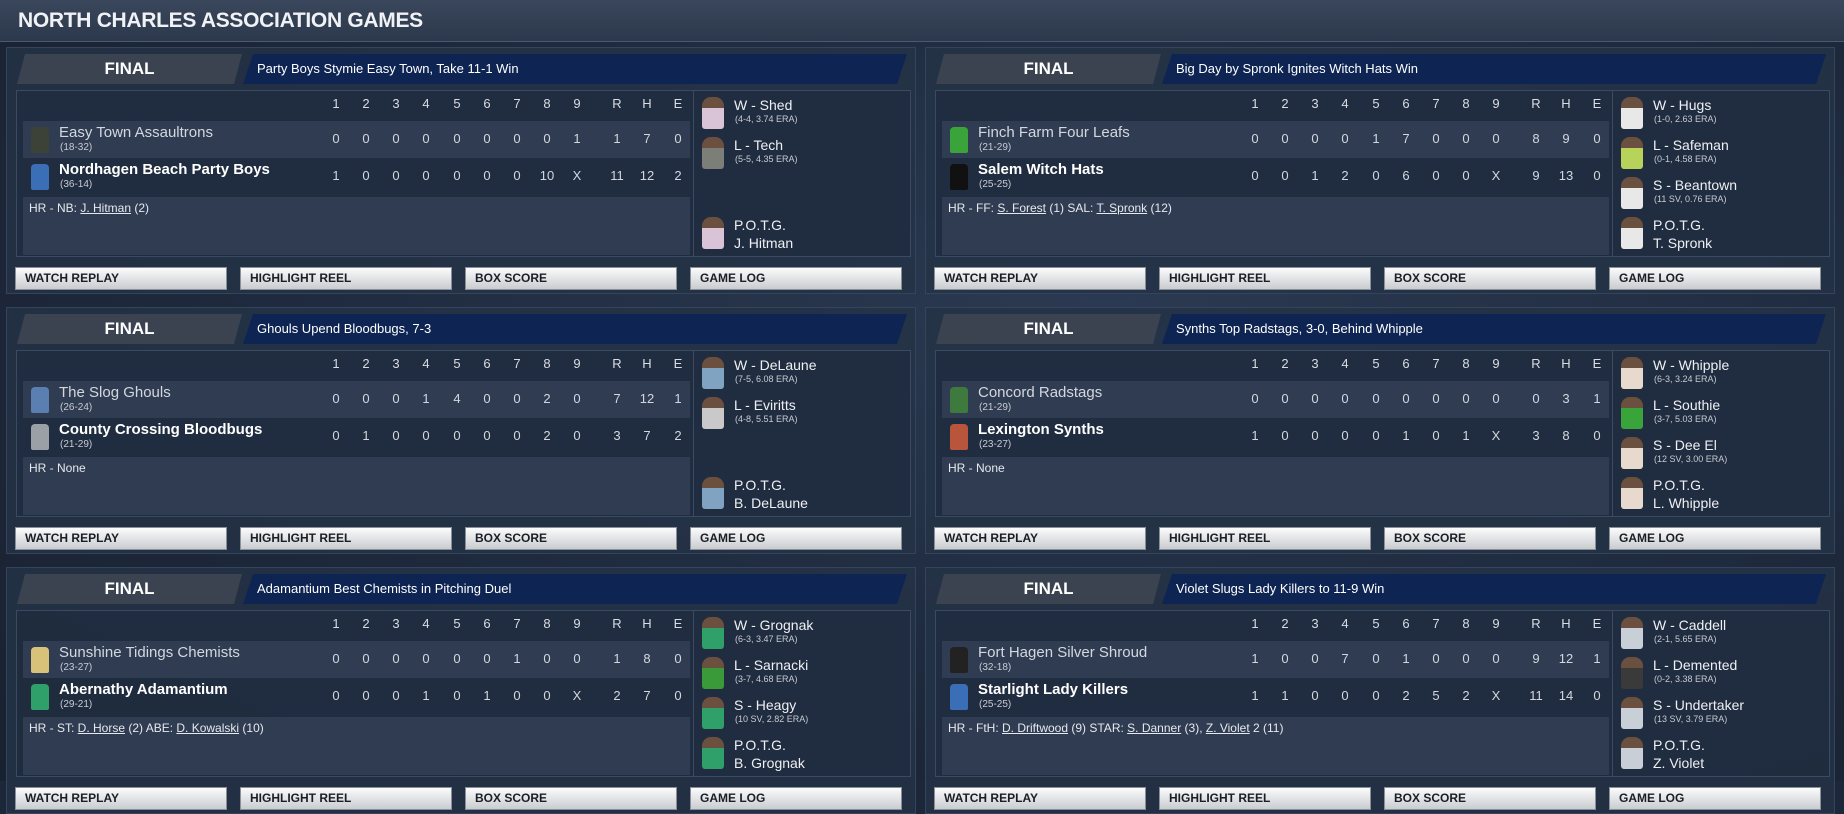 This screenshot has width=1844, height=814. What do you see at coordinates (1723, 674) in the screenshot?
I see `pitcher-decision: L - Demented (0-2, 3.38 ERA)` at bounding box center [1723, 674].